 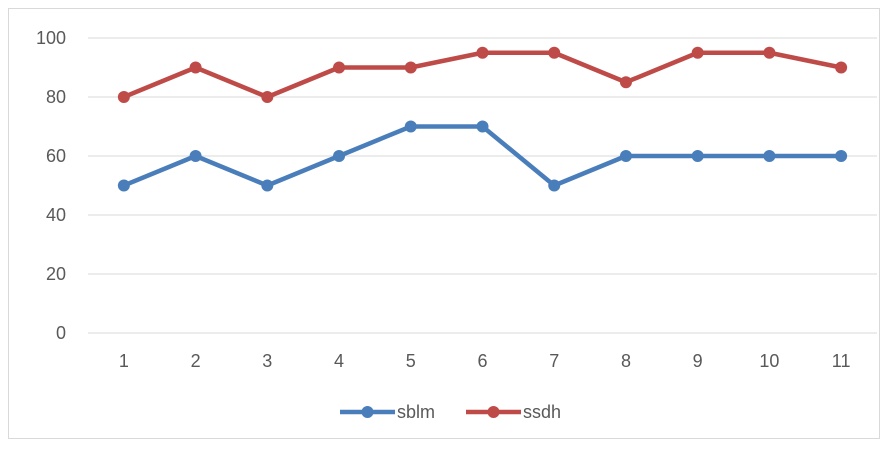 I want to click on y-tick-label: 60, so click(x=56, y=156).